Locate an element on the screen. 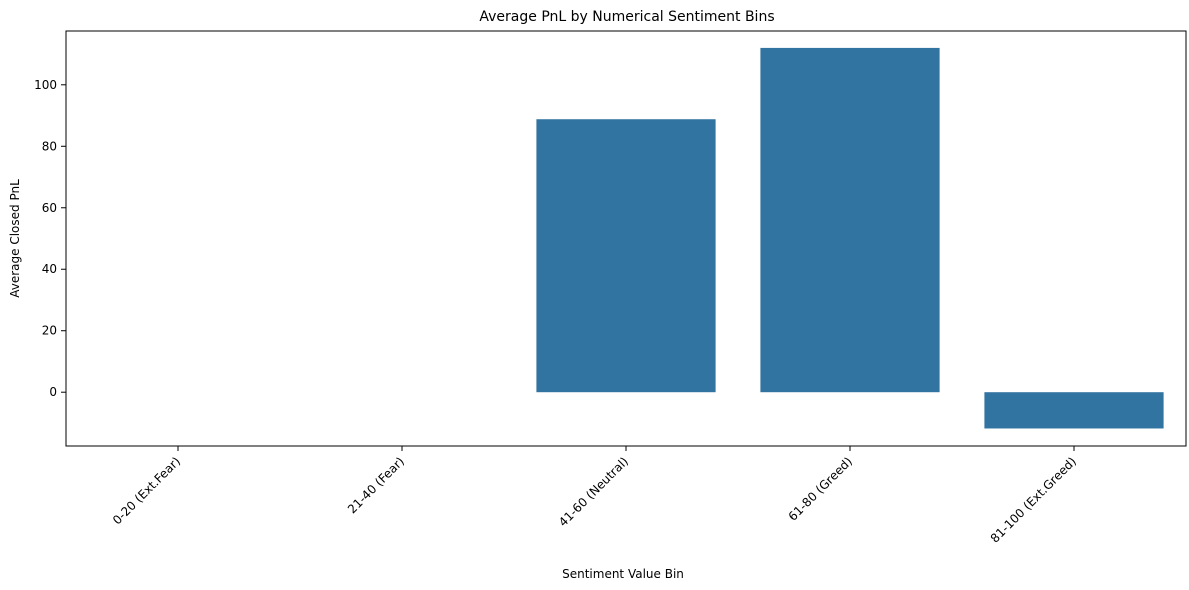  x-tick-label: 21-40 (Fear) is located at coordinates (376, 485).